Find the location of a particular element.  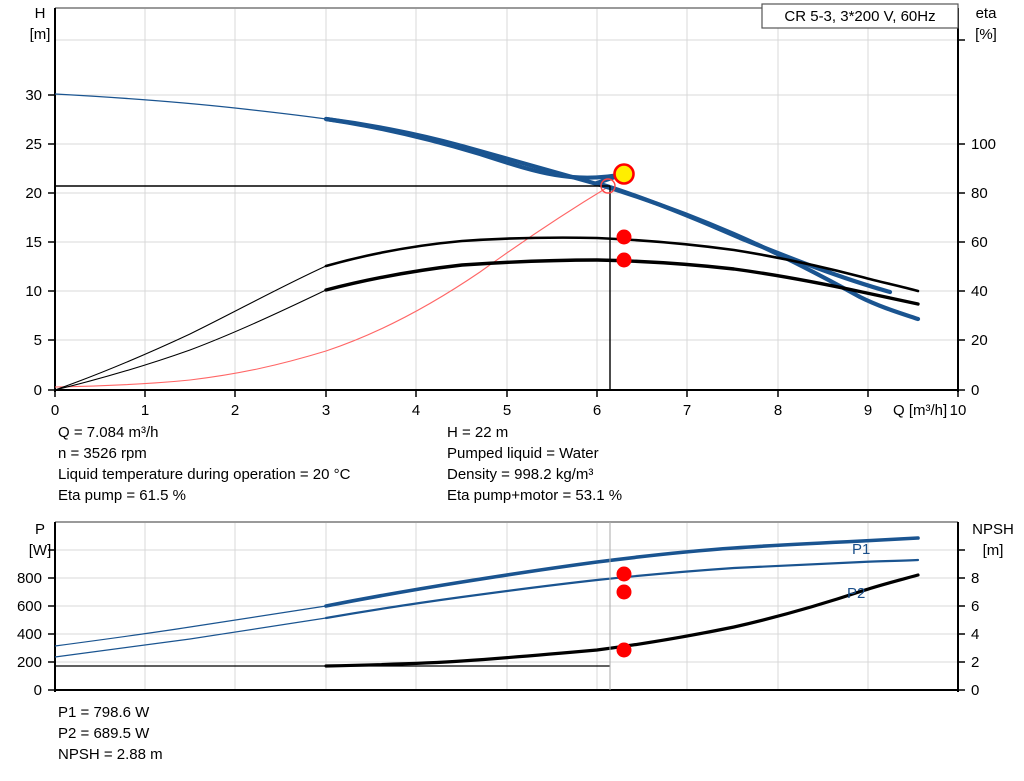

eta-pump-motor-duty-dot is located at coordinates (624, 260).